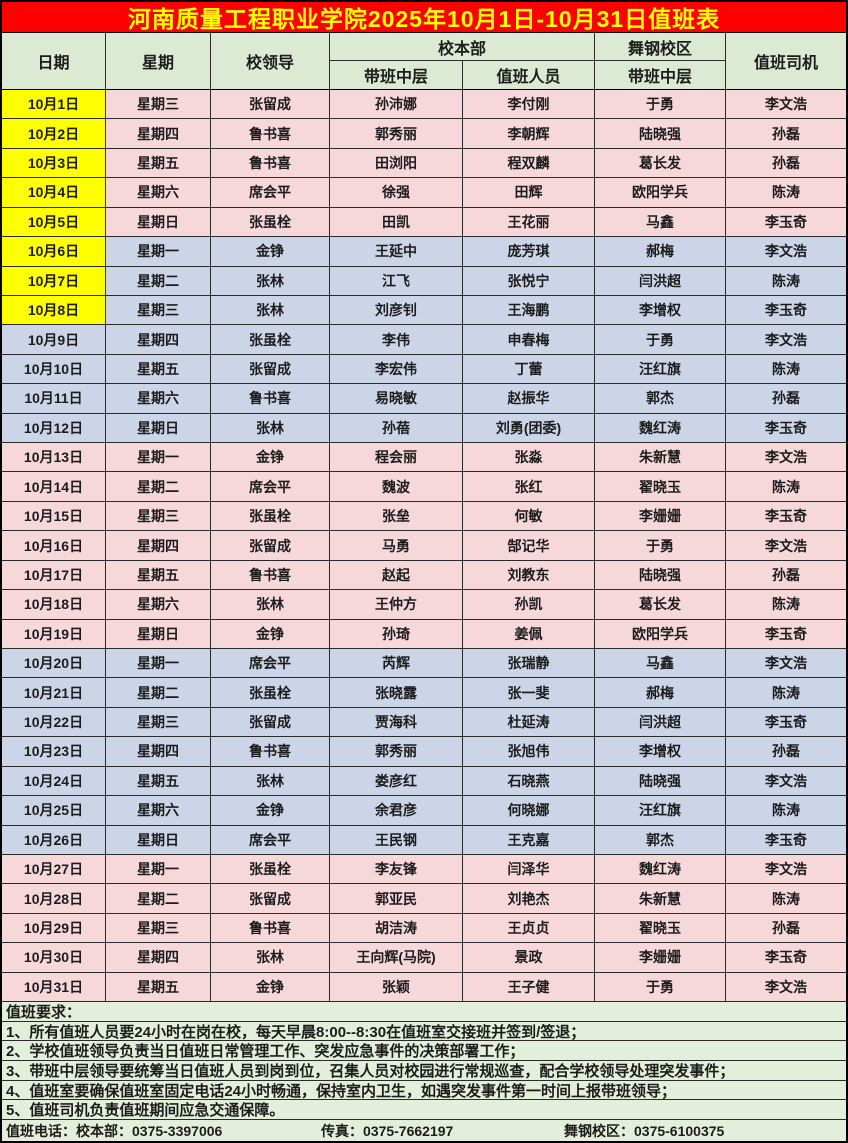 The width and height of the screenshot is (848, 1143). Describe the element at coordinates (54, 781) in the screenshot. I see `date-cell: 10月24日` at that location.